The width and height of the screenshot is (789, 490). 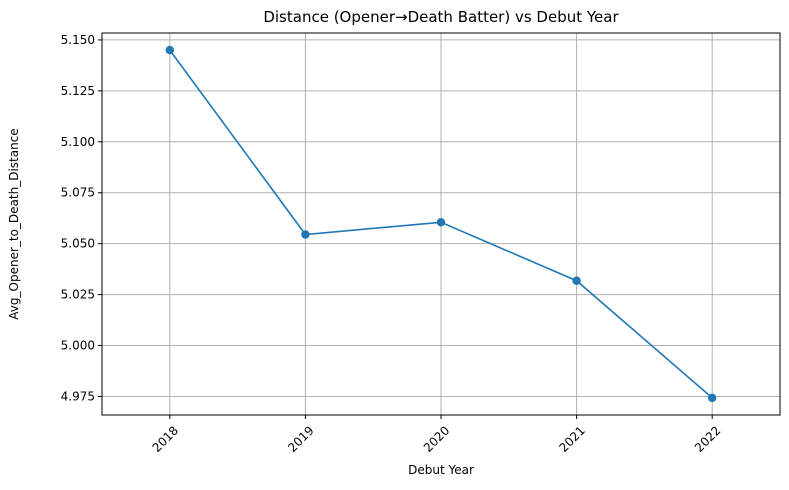 What do you see at coordinates (441, 470) in the screenshot?
I see `x-axis-label: Debut Year` at bounding box center [441, 470].